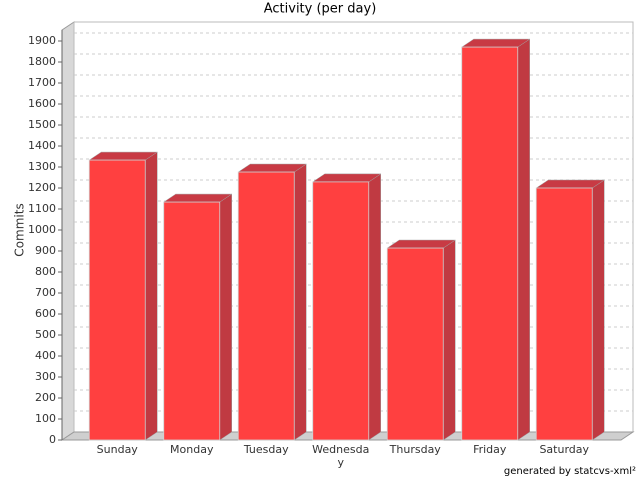 Image resolution: width=640 pixels, height=480 pixels. I want to click on y-tick-label: 300, so click(45, 376).